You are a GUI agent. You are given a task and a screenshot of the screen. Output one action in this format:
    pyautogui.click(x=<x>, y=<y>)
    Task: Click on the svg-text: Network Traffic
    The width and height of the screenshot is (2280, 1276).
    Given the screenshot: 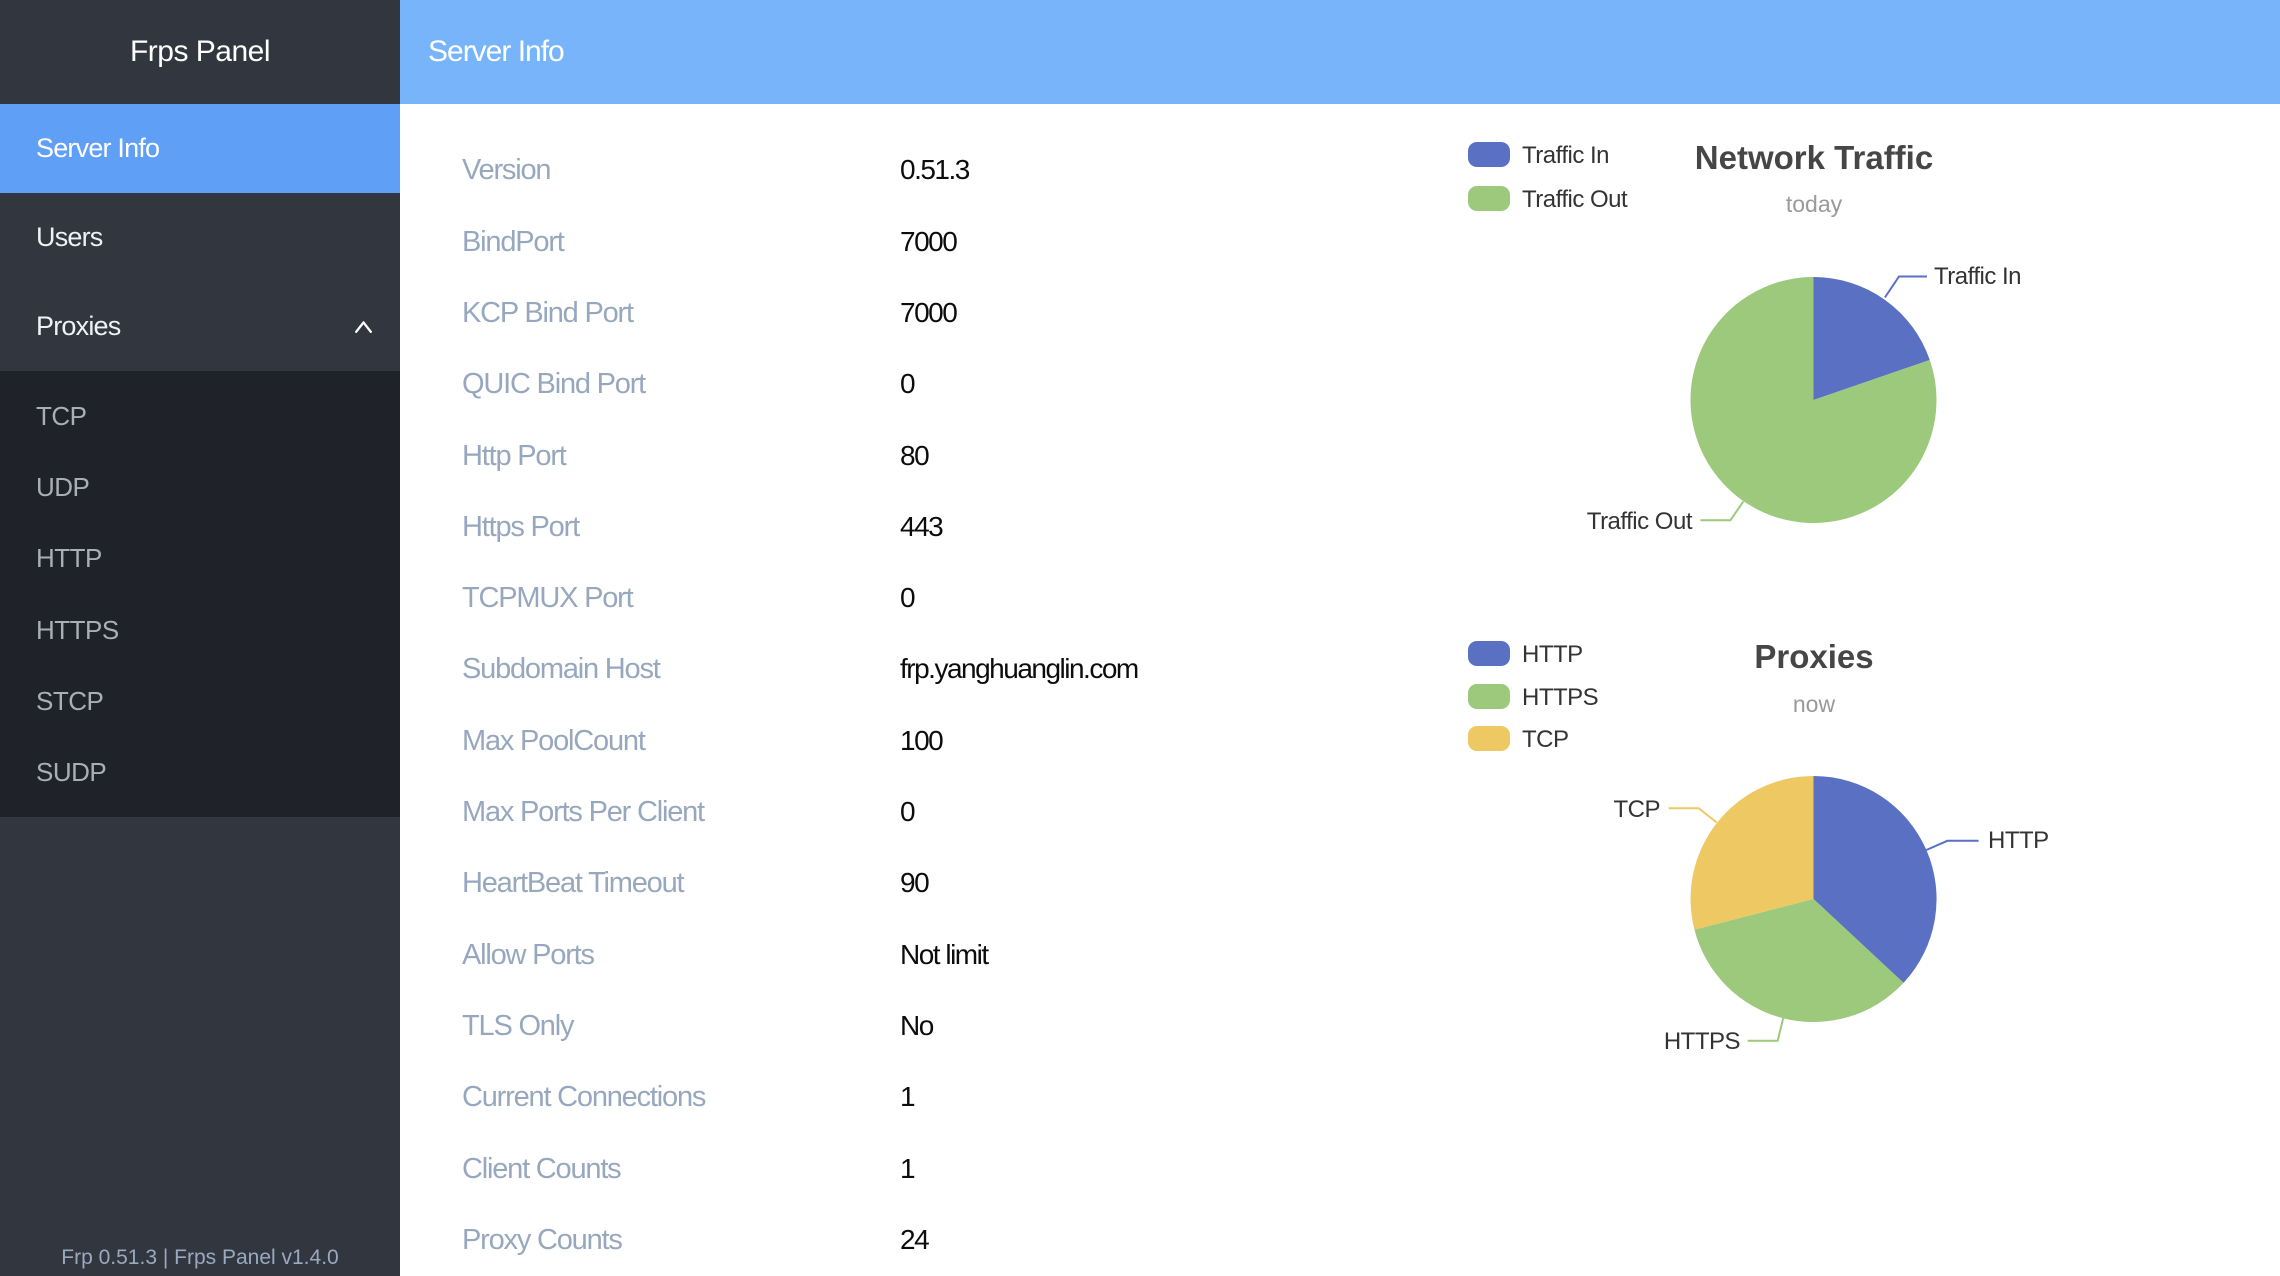 What is the action you would take?
    pyautogui.click(x=1814, y=157)
    